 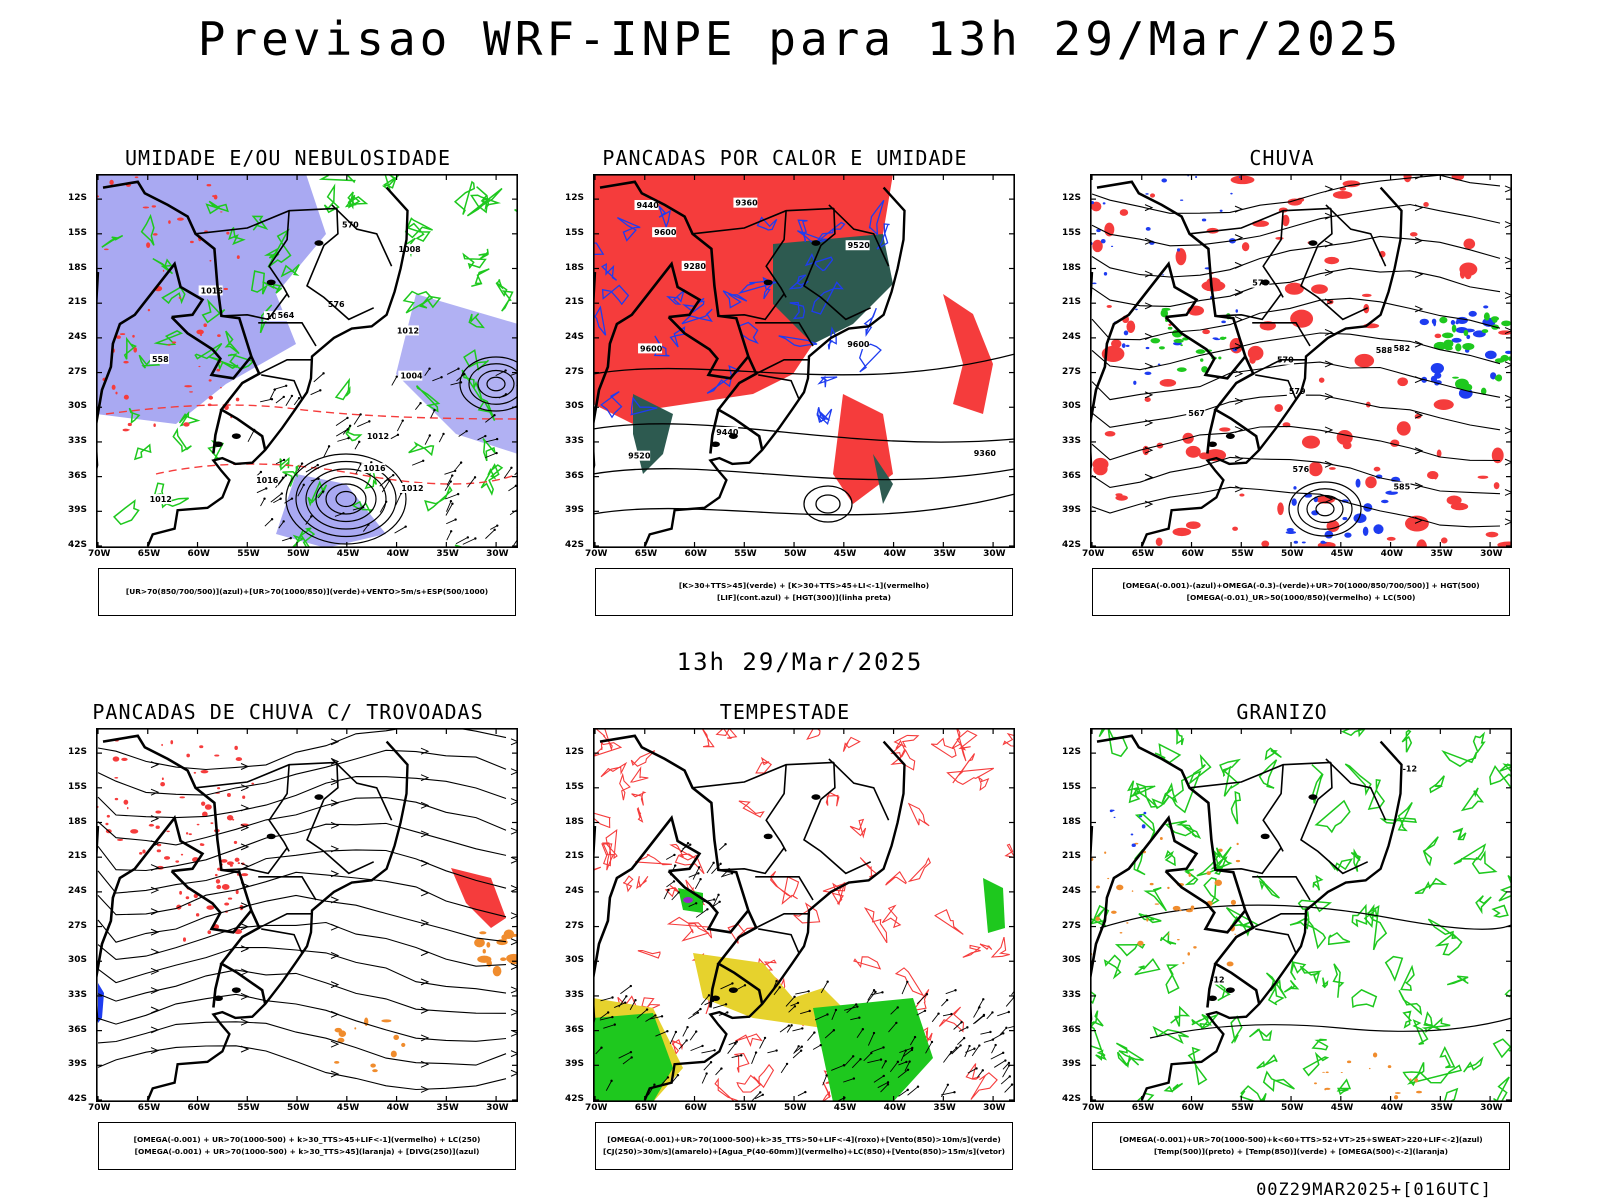 What do you see at coordinates (1448, 343) in the screenshot?
I see `rain-green-area` at bounding box center [1448, 343].